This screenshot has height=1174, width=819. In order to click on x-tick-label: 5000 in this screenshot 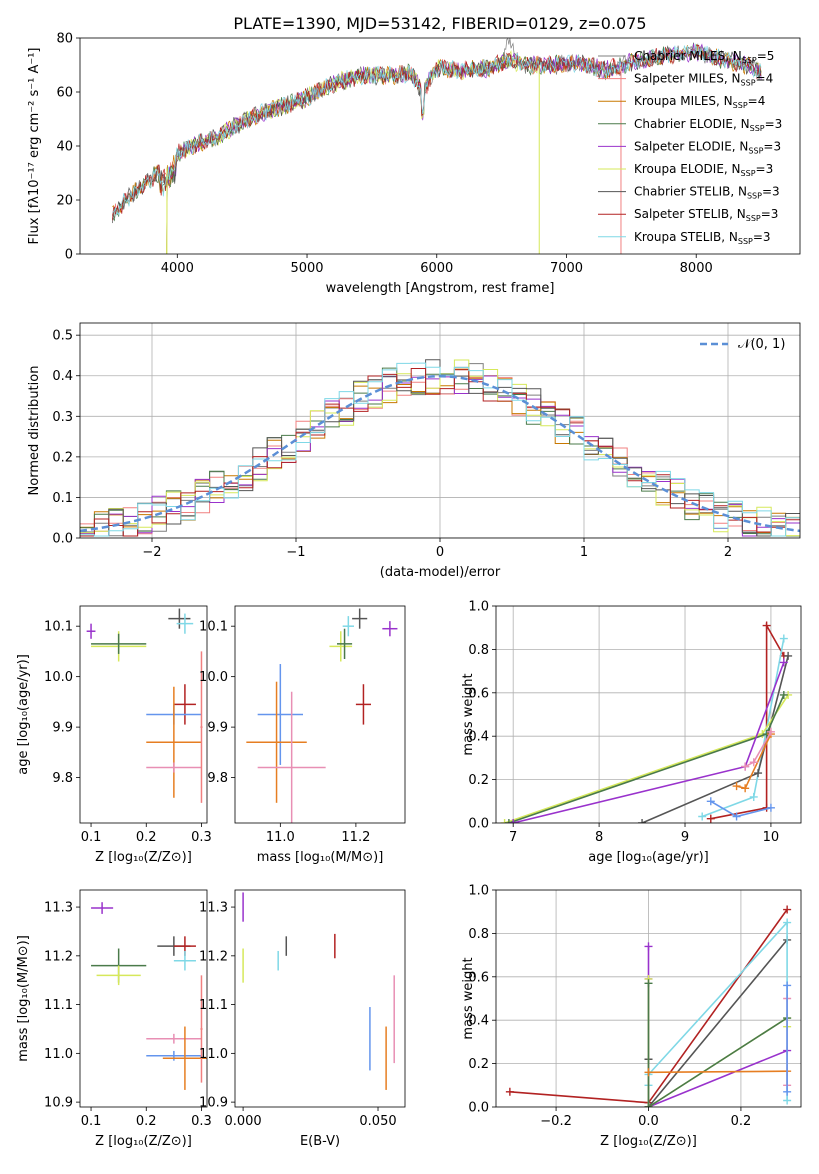, I will do `click(306, 268)`.